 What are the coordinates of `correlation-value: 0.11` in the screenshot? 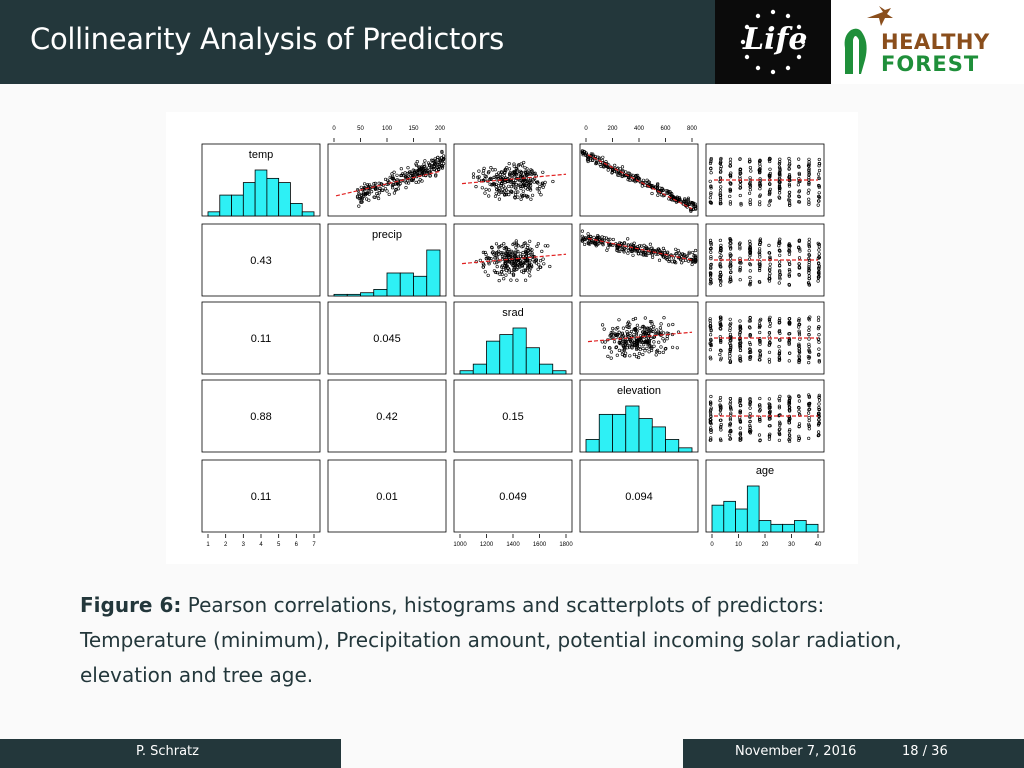 It's located at (261, 497).